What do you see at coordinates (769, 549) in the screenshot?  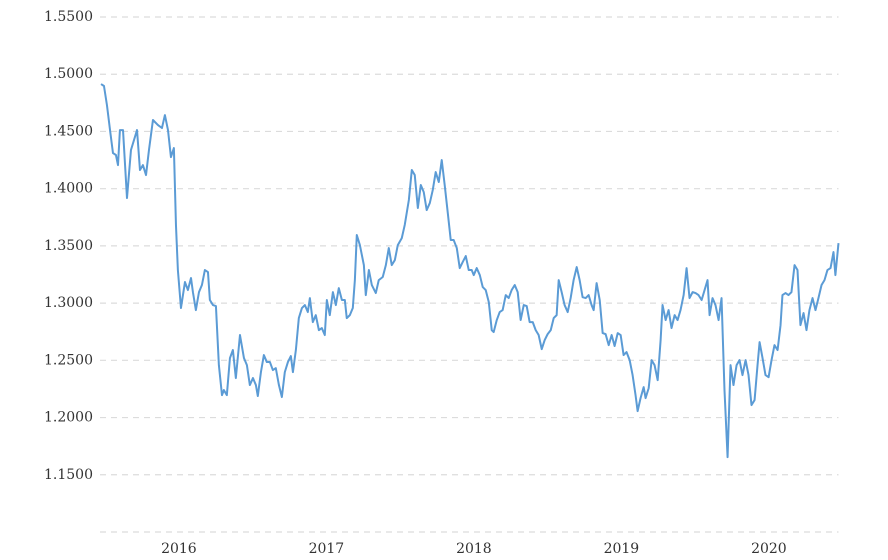 I see `x-tick-label: 2020` at bounding box center [769, 549].